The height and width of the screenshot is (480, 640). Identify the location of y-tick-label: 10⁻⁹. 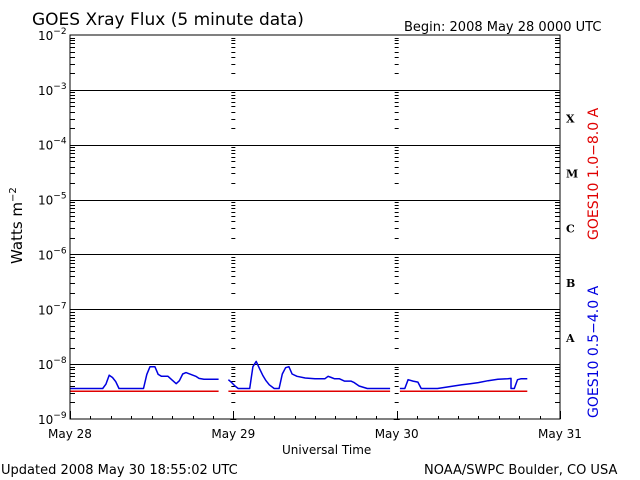
(52, 419).